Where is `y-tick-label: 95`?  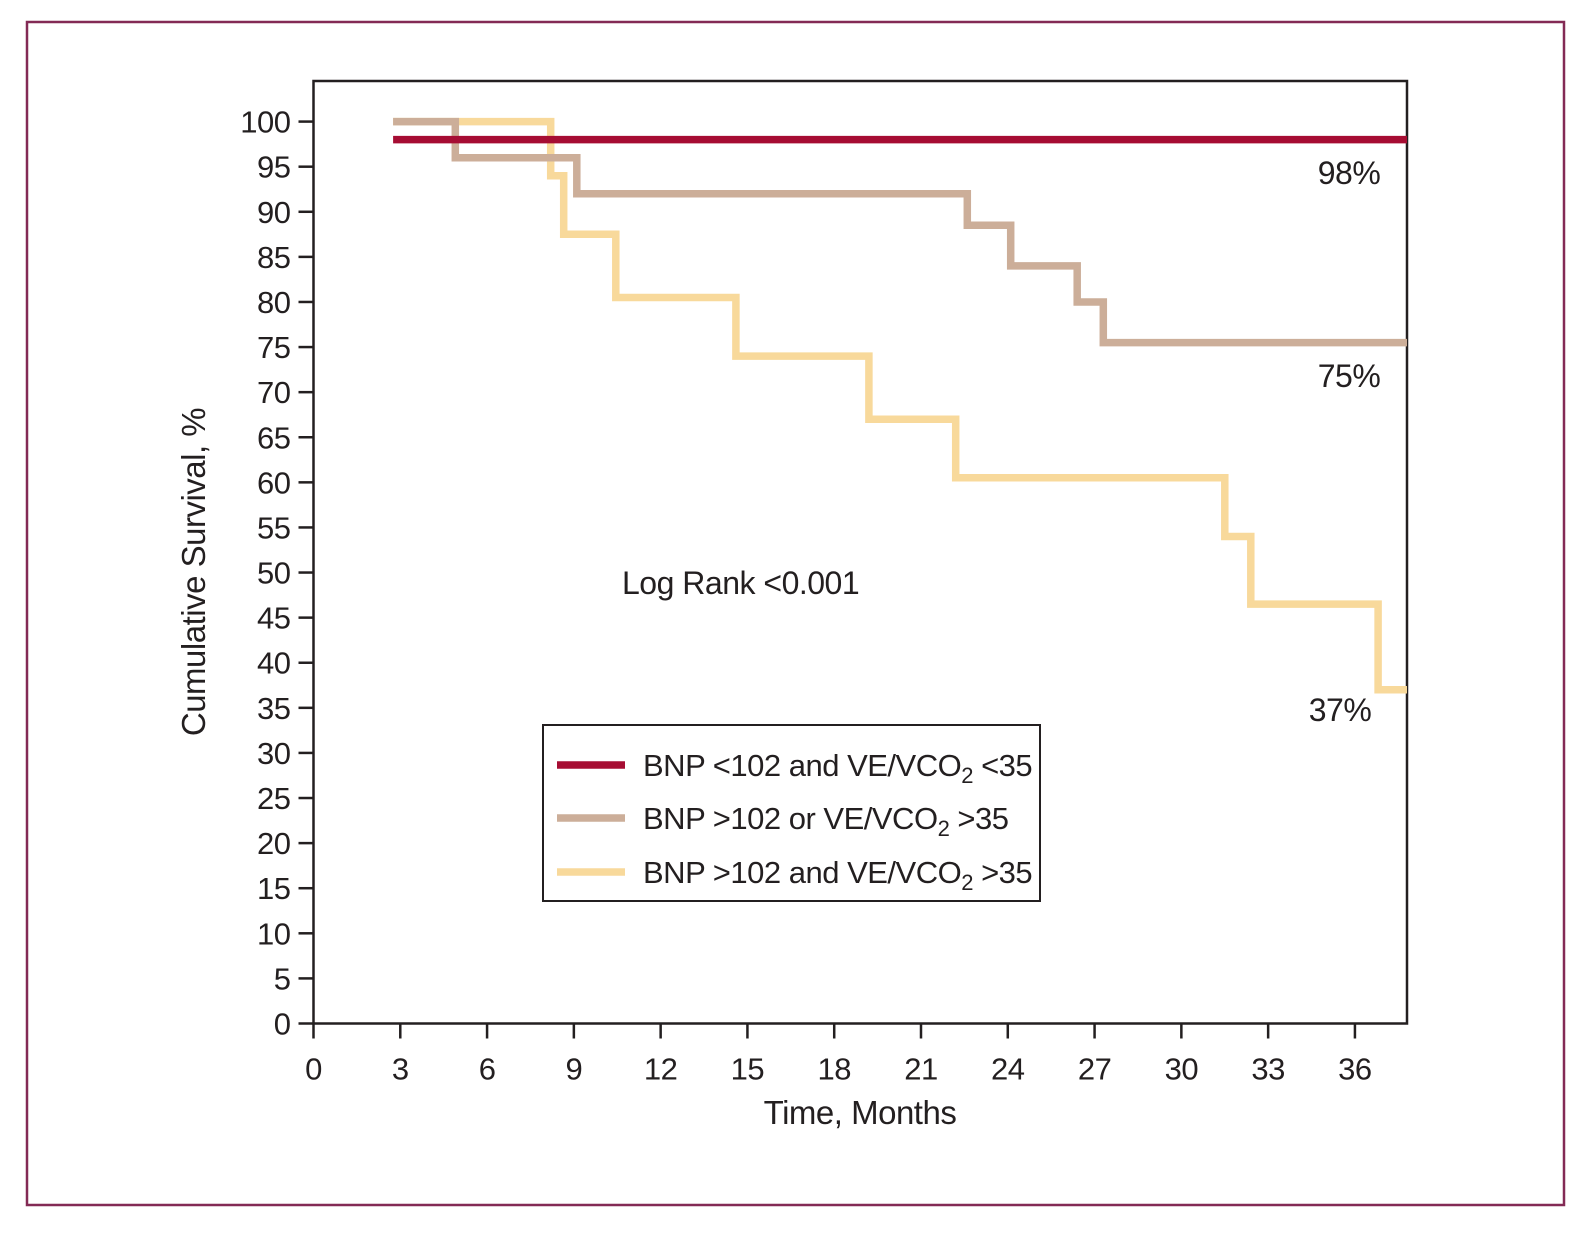
y-tick-label: 95 is located at coordinates (273, 167).